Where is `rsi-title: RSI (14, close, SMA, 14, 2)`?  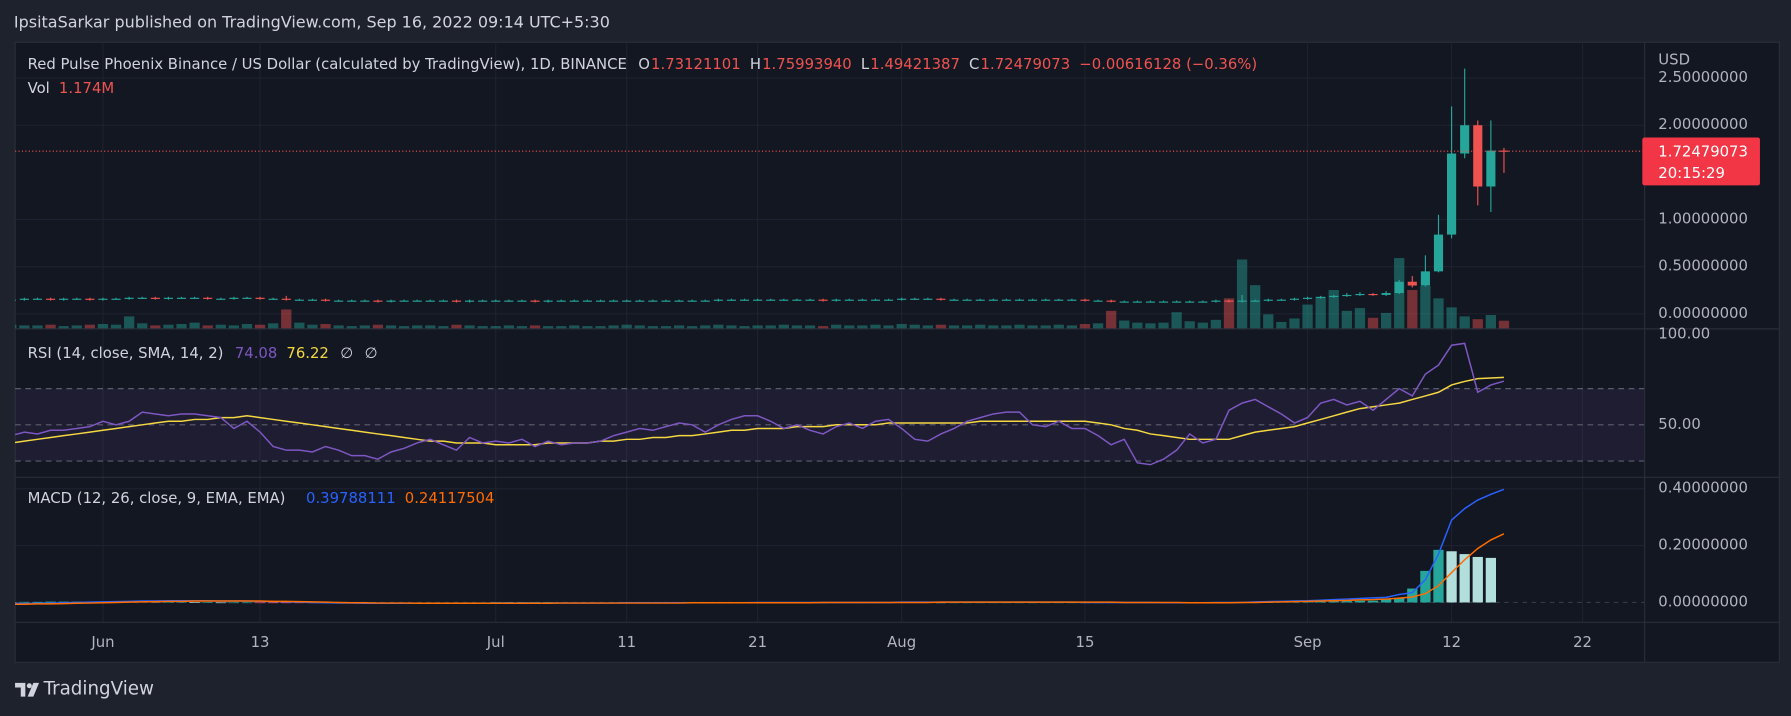 rsi-title: RSI (14, close, SMA, 14, 2) is located at coordinates (126, 353).